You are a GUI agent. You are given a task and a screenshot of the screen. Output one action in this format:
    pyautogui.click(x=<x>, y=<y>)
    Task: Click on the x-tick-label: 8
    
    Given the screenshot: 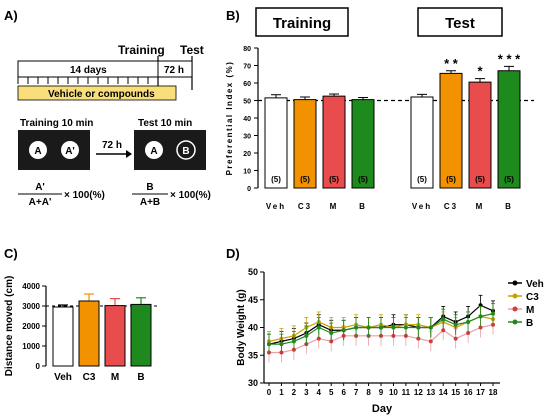 What is the action you would take?
    pyautogui.click(x=368, y=392)
    